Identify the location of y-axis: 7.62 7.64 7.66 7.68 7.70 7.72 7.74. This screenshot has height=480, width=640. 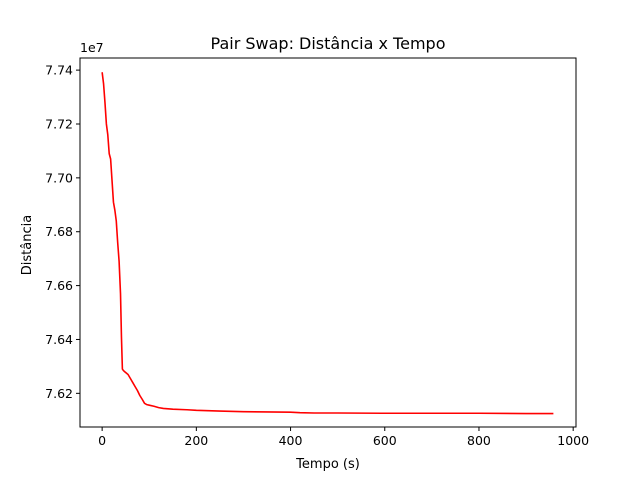
(62, 232).